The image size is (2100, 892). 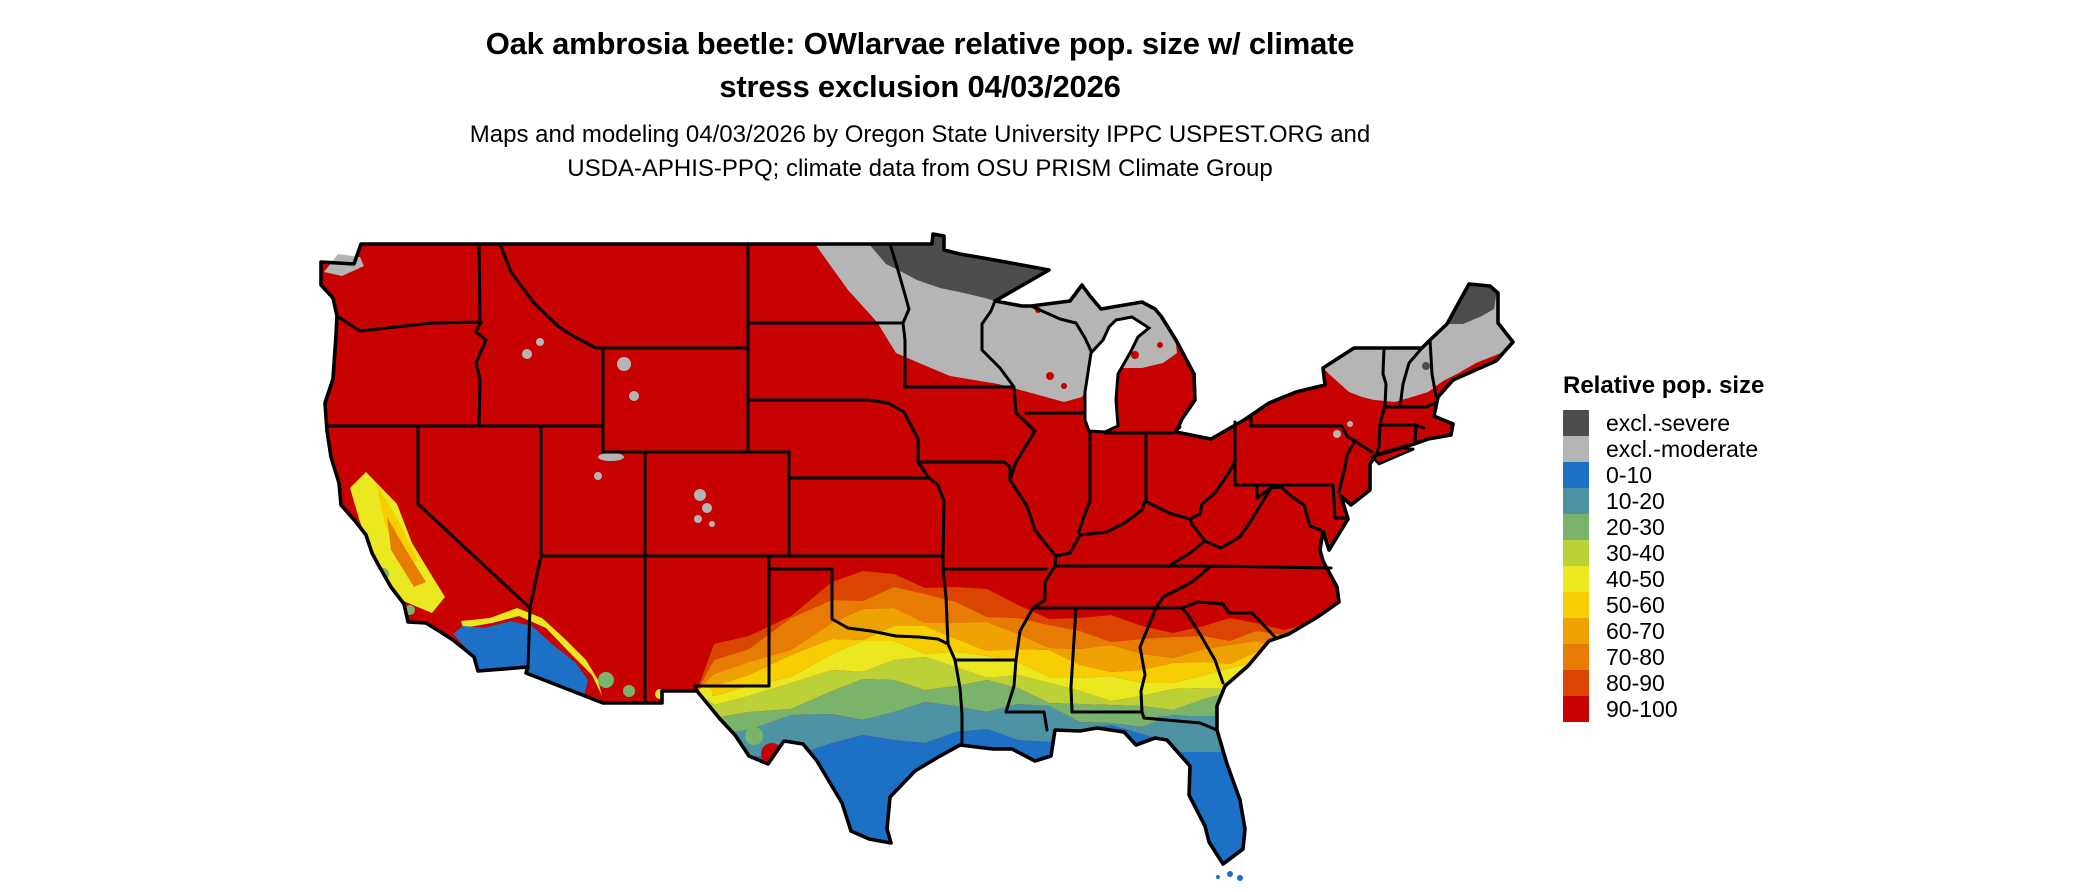 What do you see at coordinates (1576, 631) in the screenshot?
I see `legend-swatch-d60` at bounding box center [1576, 631].